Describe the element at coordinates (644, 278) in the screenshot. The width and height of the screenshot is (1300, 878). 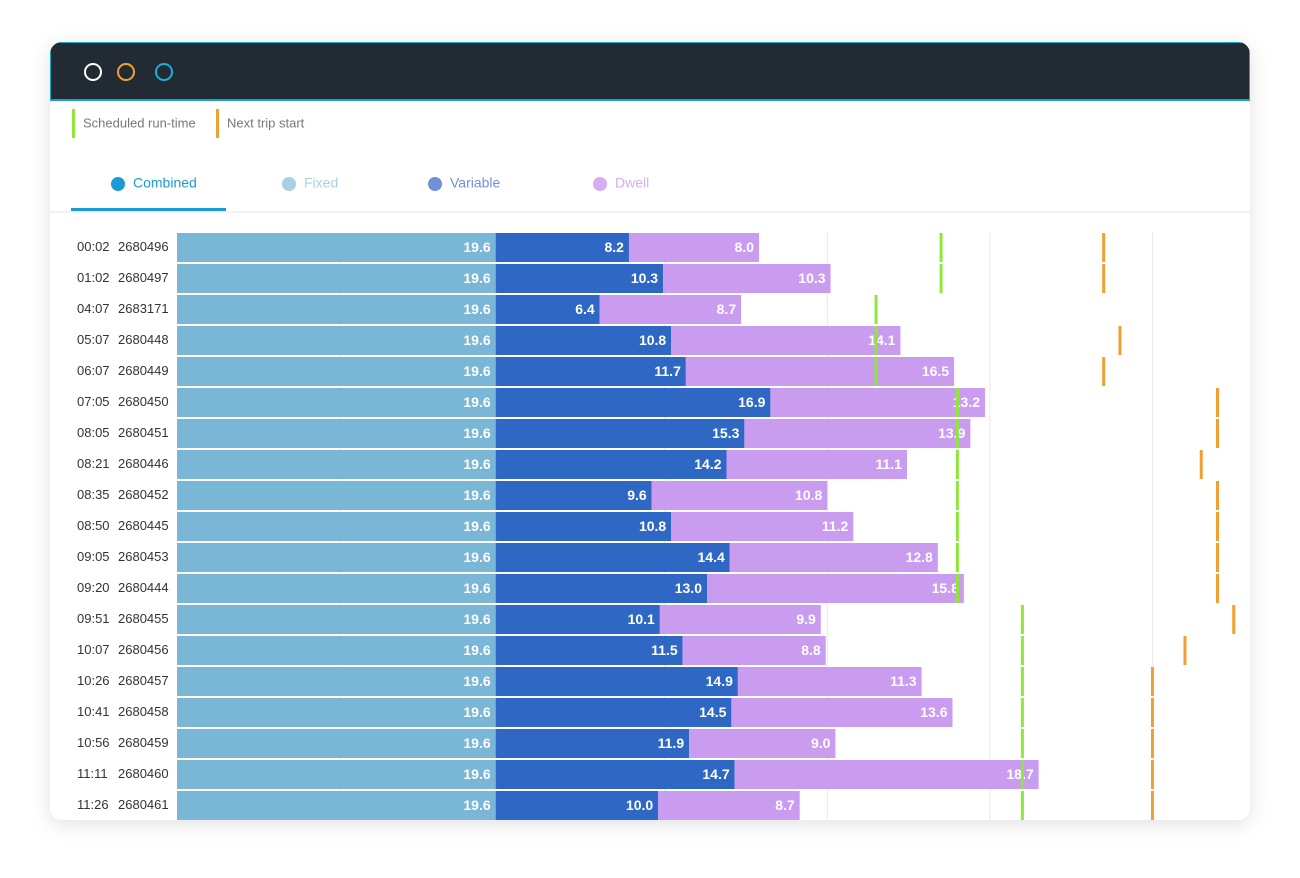
I see `bar-value-label: 10.3` at that location.